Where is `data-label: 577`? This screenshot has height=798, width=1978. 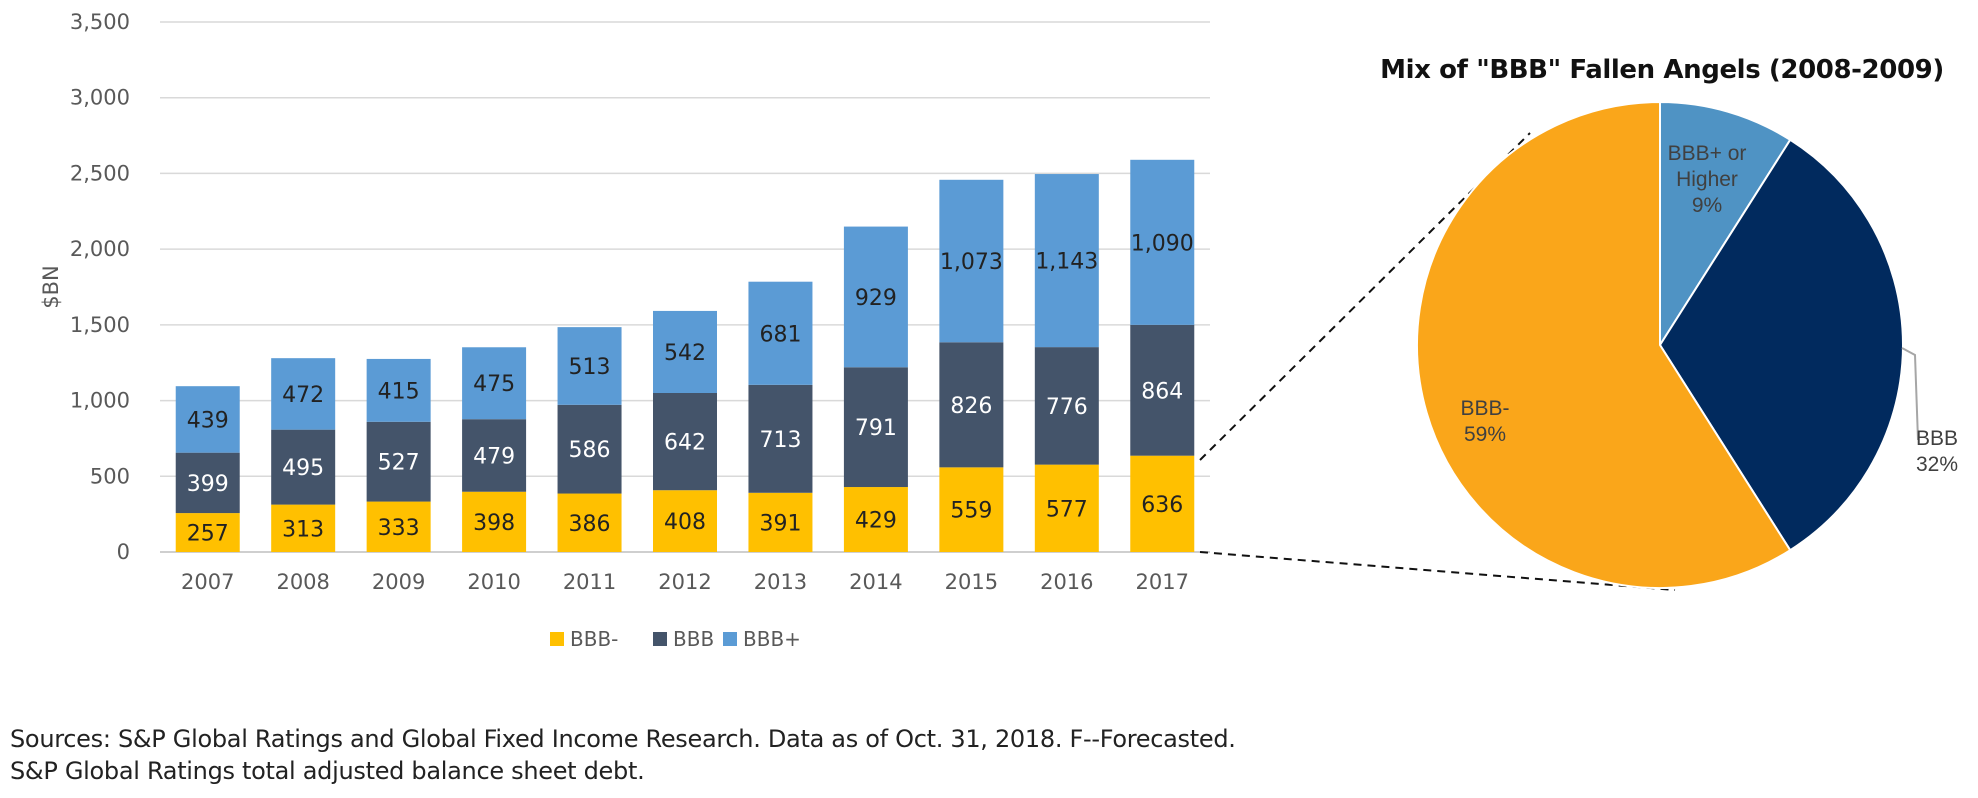 data-label: 577 is located at coordinates (1067, 509).